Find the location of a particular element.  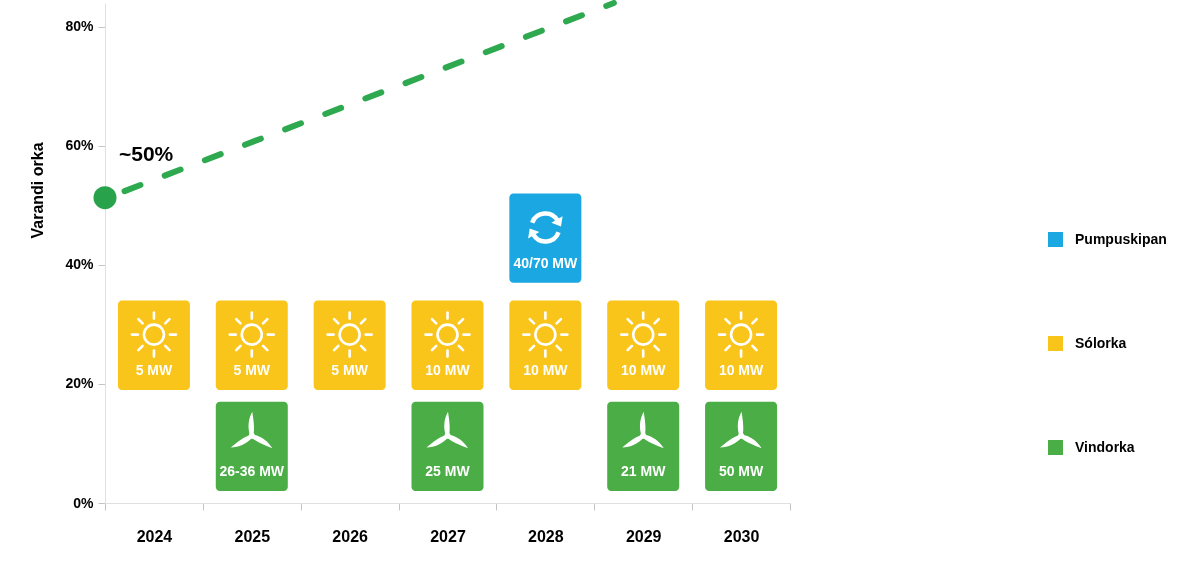

x-tick-label: 2029 is located at coordinates (643, 536).